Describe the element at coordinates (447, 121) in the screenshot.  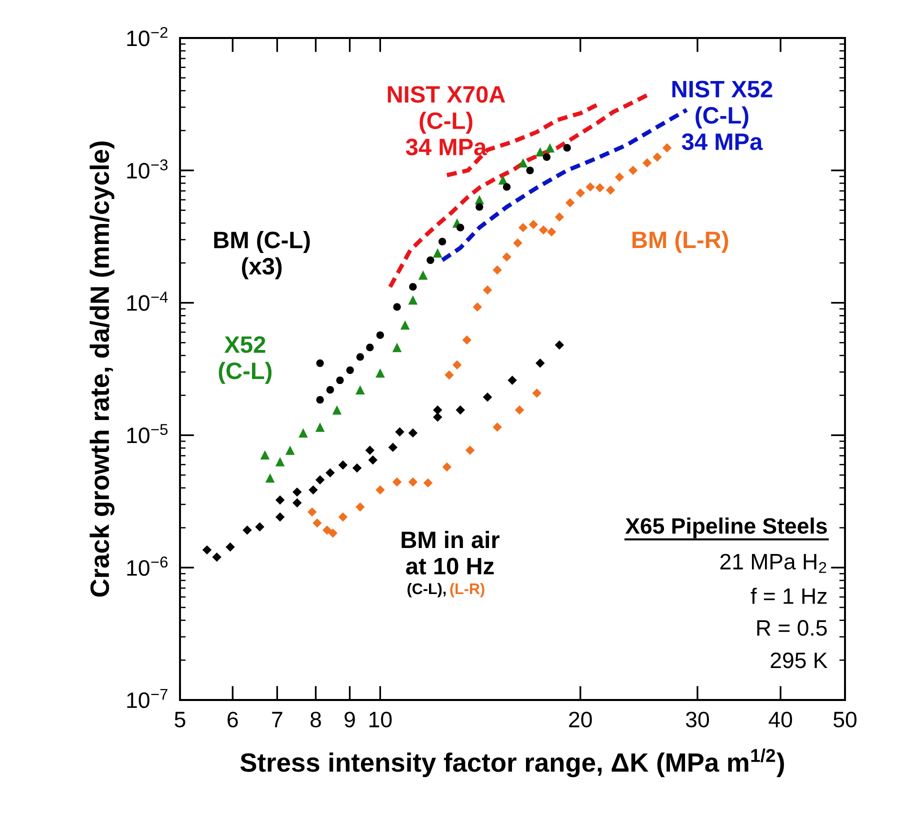
I see `series-label: NIST X70A (C-L) 34 MPa` at that location.